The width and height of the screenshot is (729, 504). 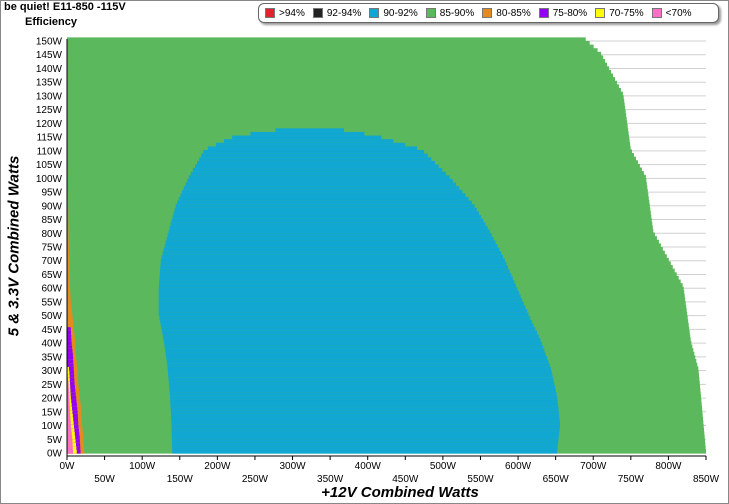 What do you see at coordinates (51, 234) in the screenshot?
I see `y-tick-label: 80W` at bounding box center [51, 234].